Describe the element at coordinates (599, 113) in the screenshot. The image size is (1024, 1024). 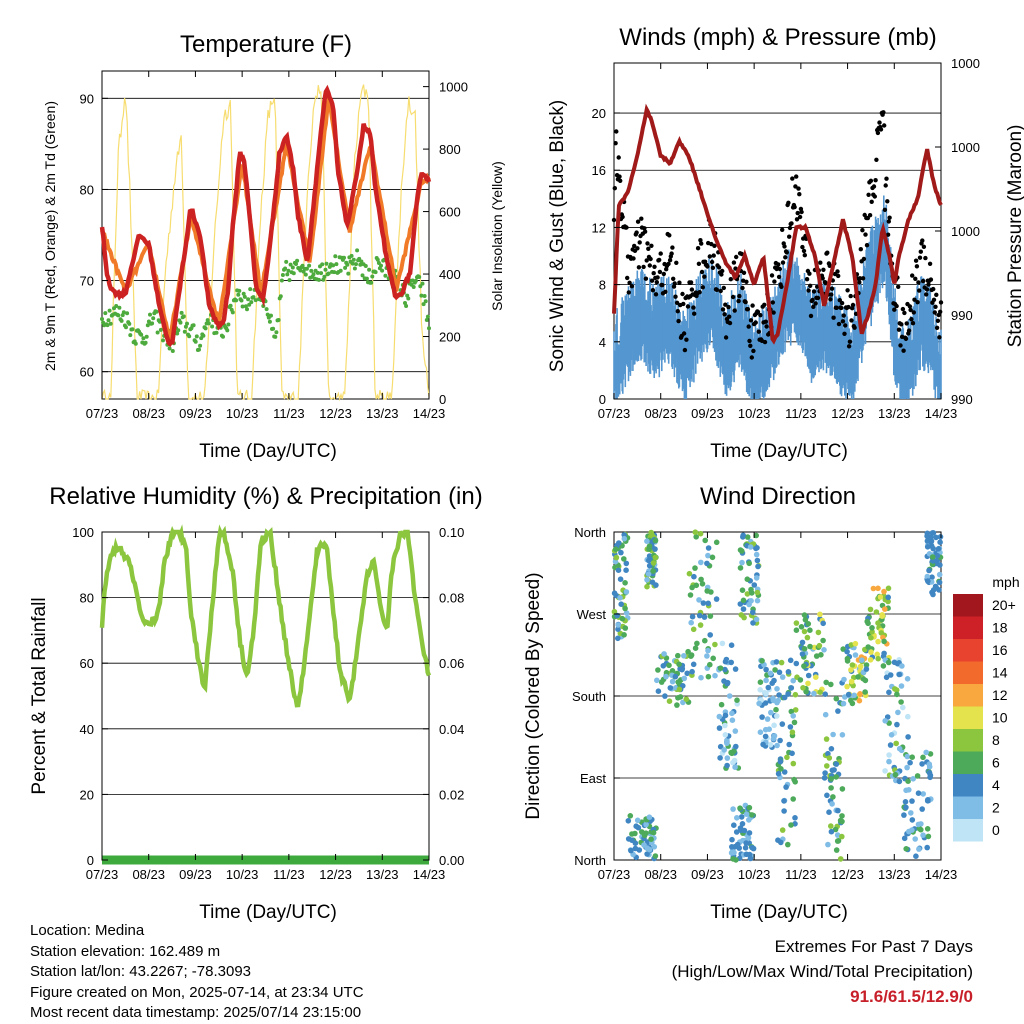
I see `wind-ytick-label: 20` at that location.